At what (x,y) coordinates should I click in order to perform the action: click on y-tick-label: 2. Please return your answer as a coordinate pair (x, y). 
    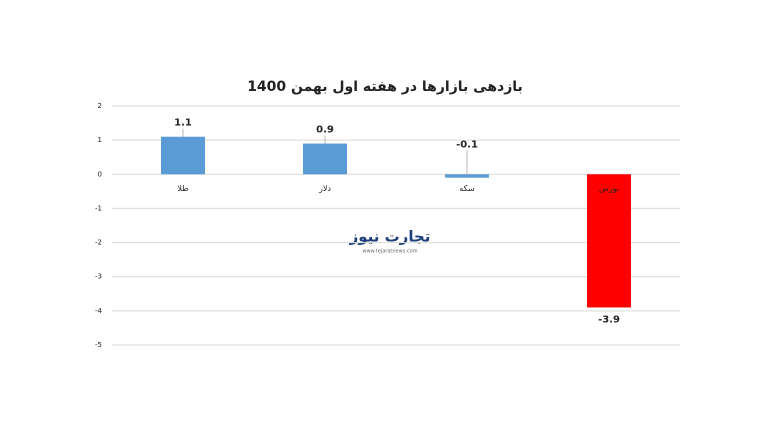
    Looking at the image, I should click on (100, 106).